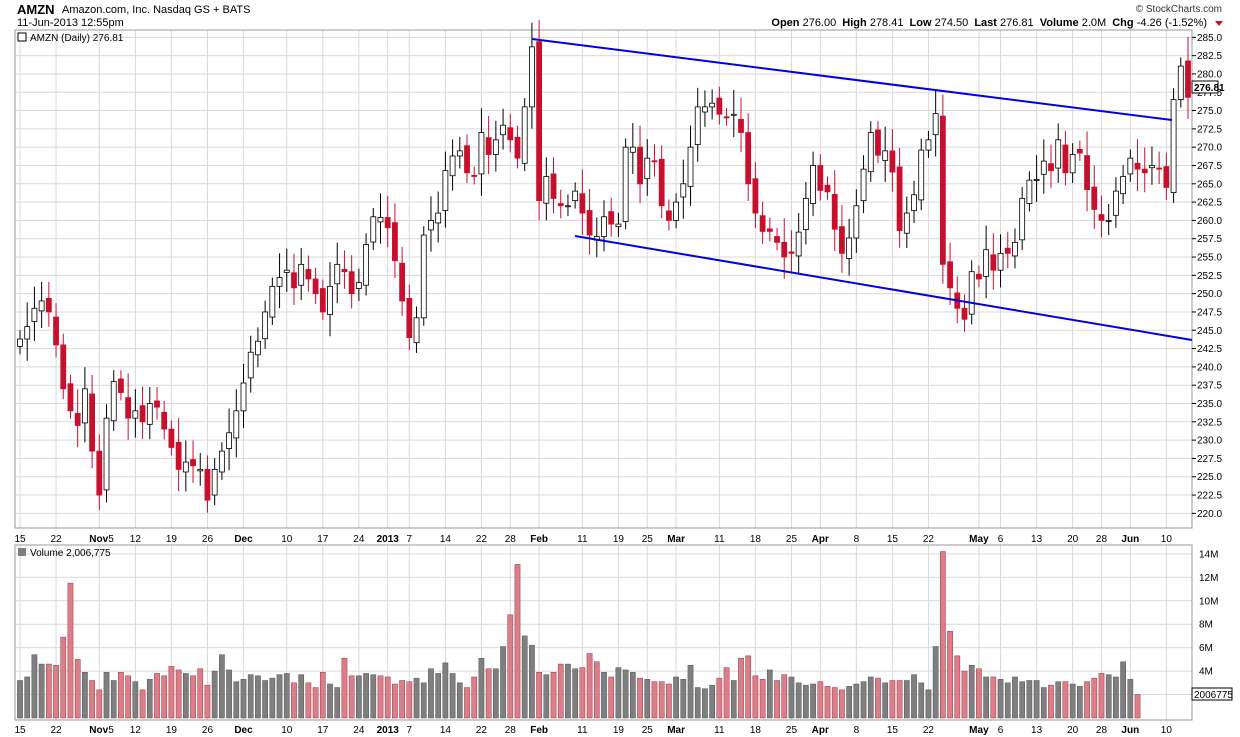 The width and height of the screenshot is (1240, 737). Describe the element at coordinates (676, 730) in the screenshot. I see `date-label: Mar` at that location.